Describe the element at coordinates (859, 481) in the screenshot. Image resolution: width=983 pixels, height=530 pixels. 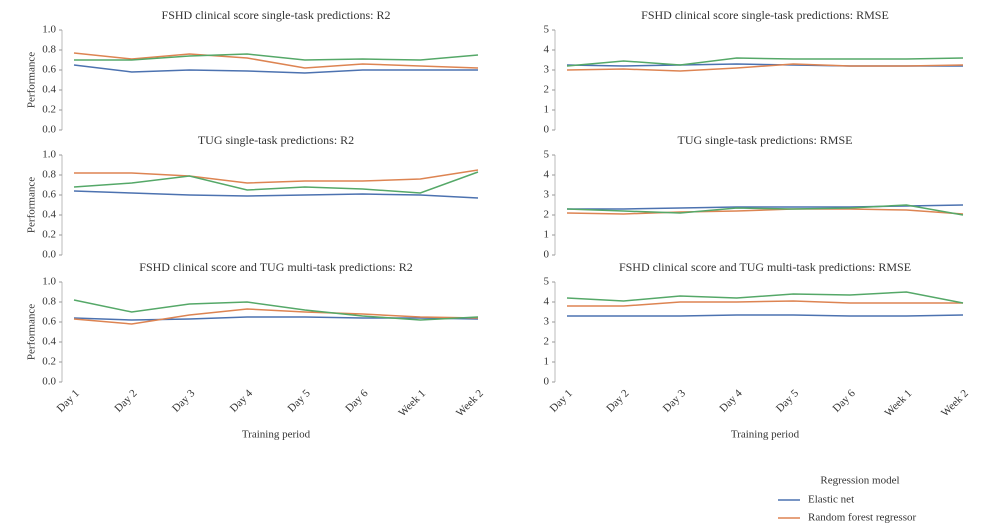
I see `legend-title: Regression model` at that location.